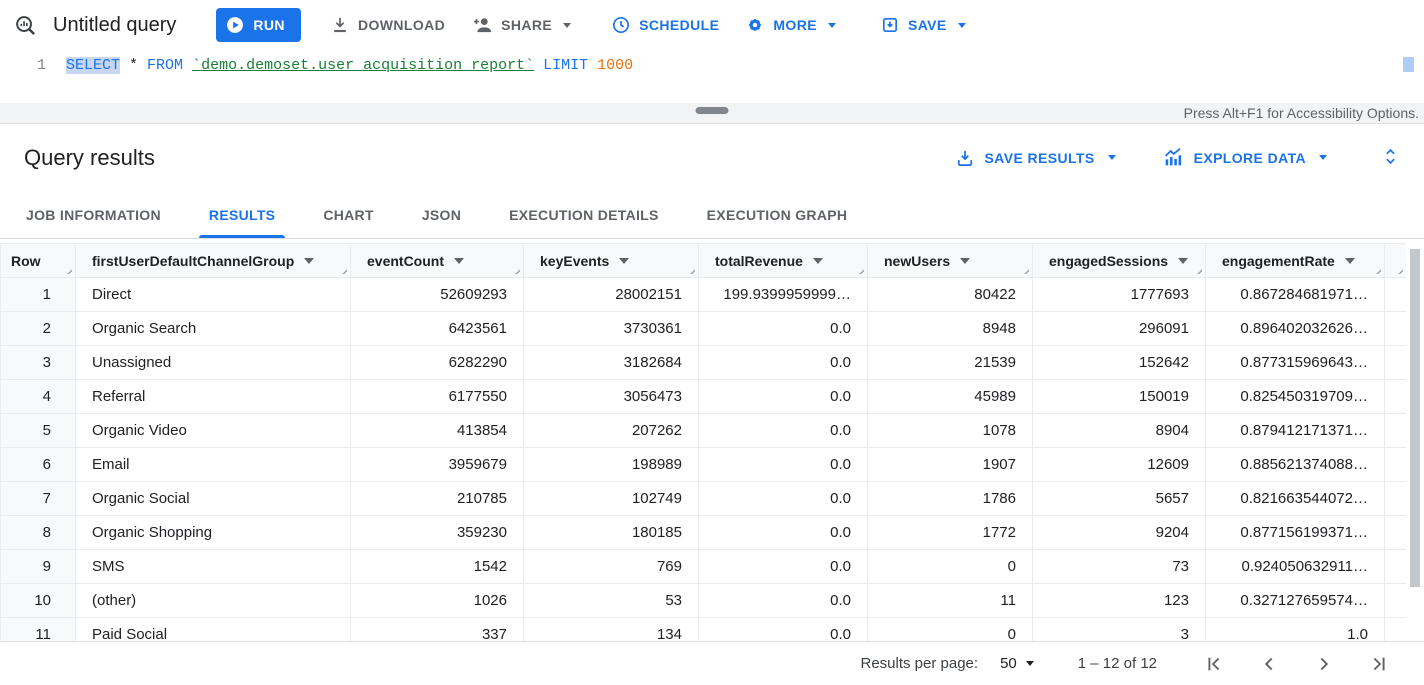 The height and width of the screenshot is (685, 1424). Describe the element at coordinates (584, 214) in the screenshot. I see `tab-execution-details: EXECUTION DETAILS` at that location.